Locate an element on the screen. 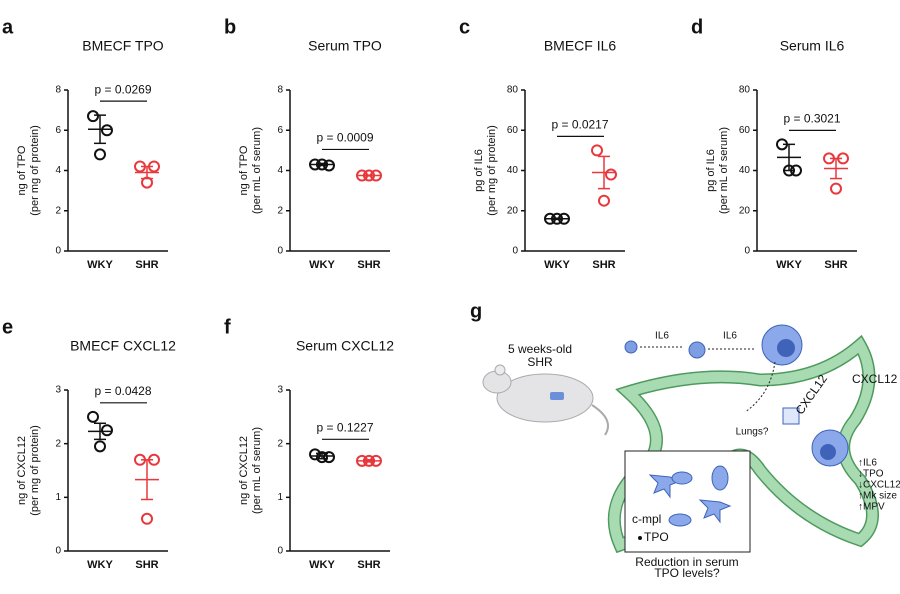 Image resolution: width=900 pixels, height=594 pixels. chart-title: BMECF CXCL12 is located at coordinates (123, 346).